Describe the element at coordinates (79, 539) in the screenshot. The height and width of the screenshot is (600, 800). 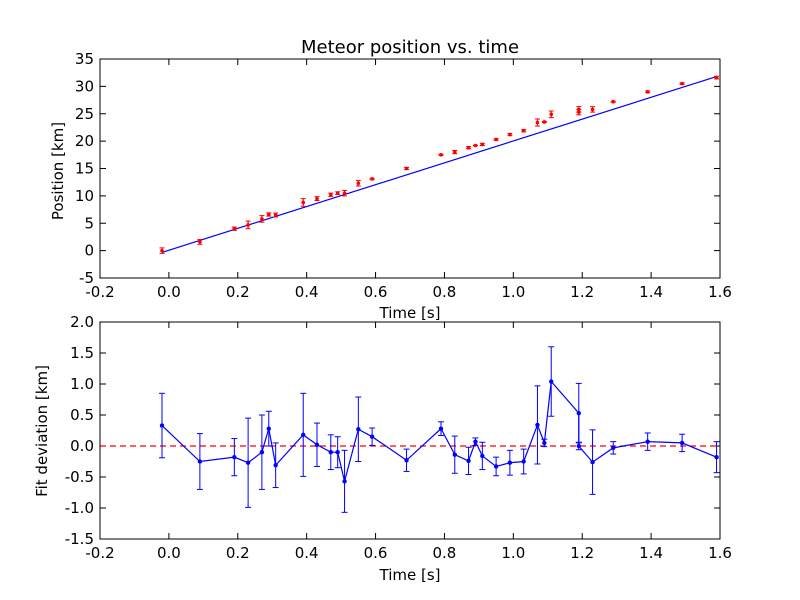
I see `bottom-y-tick-label: -1.5` at that location.